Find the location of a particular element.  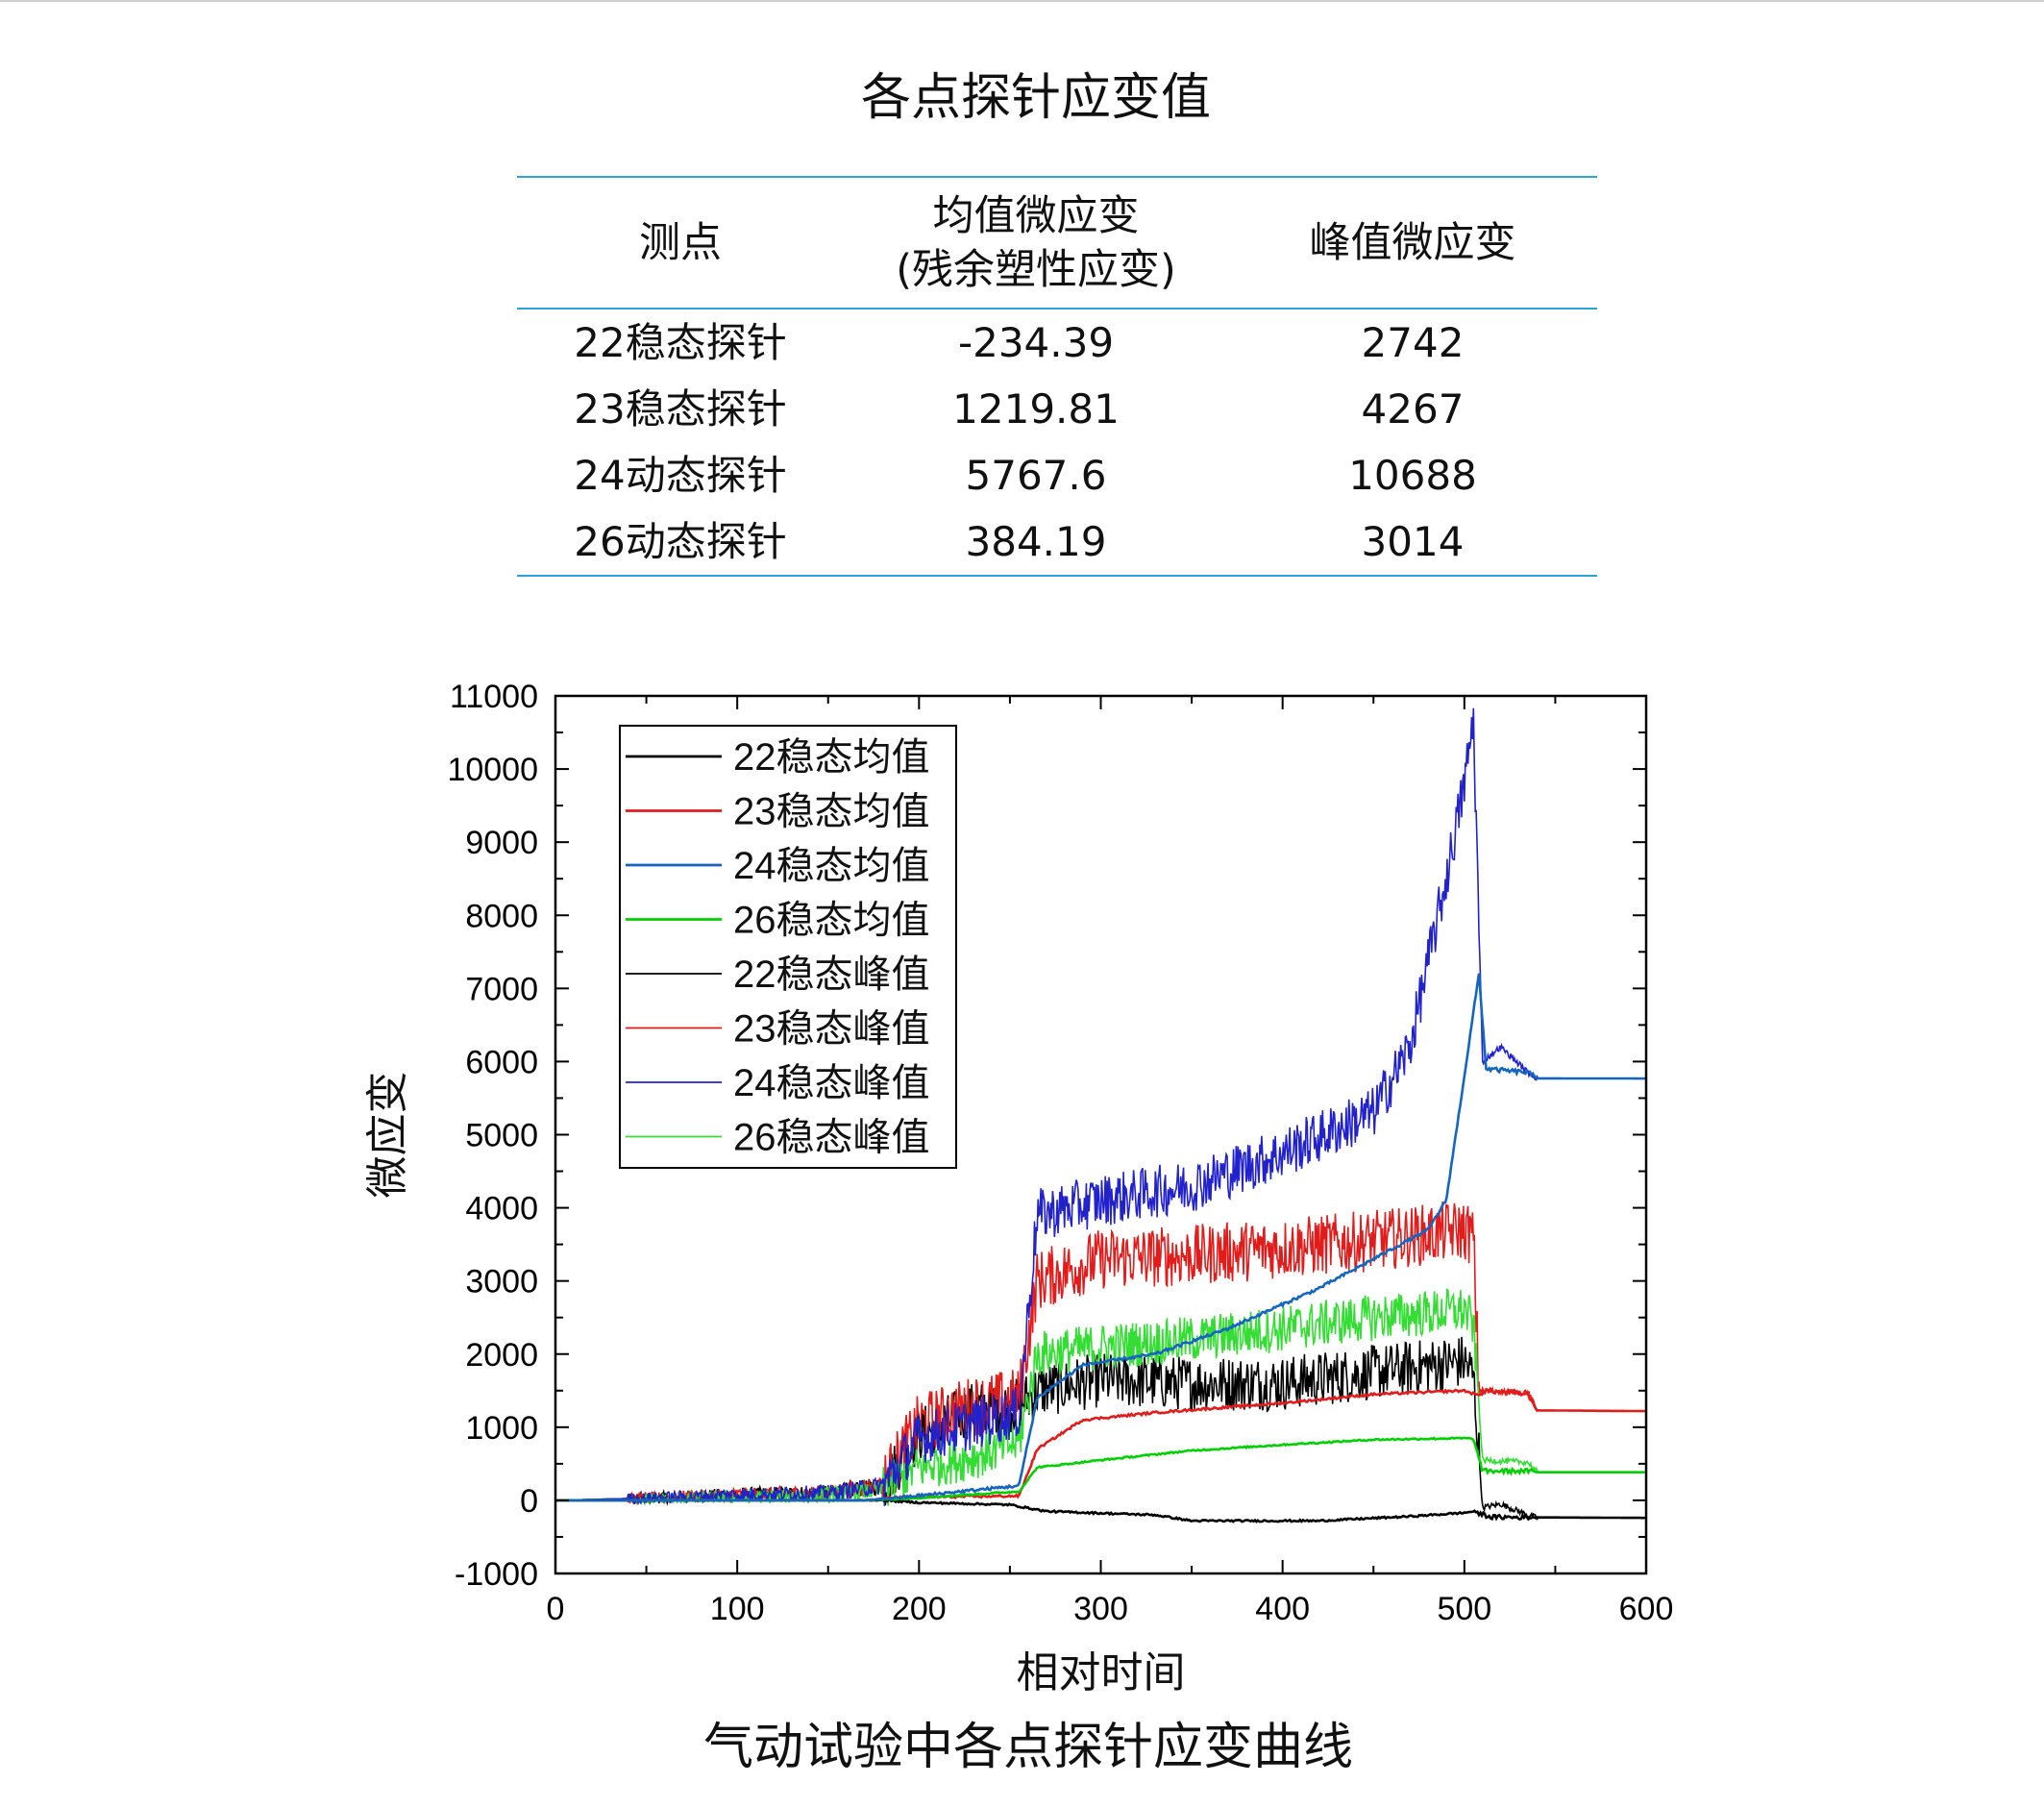

y-tick-label: 8000 is located at coordinates (501, 916).